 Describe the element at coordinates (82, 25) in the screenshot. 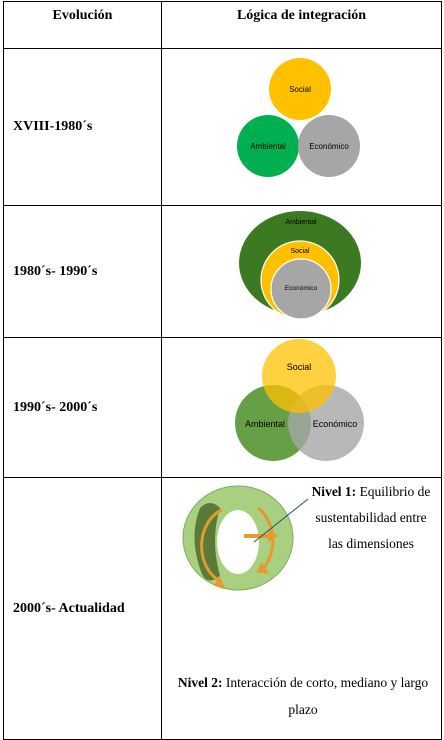

I see `header-evolucion: Evolución` at that location.